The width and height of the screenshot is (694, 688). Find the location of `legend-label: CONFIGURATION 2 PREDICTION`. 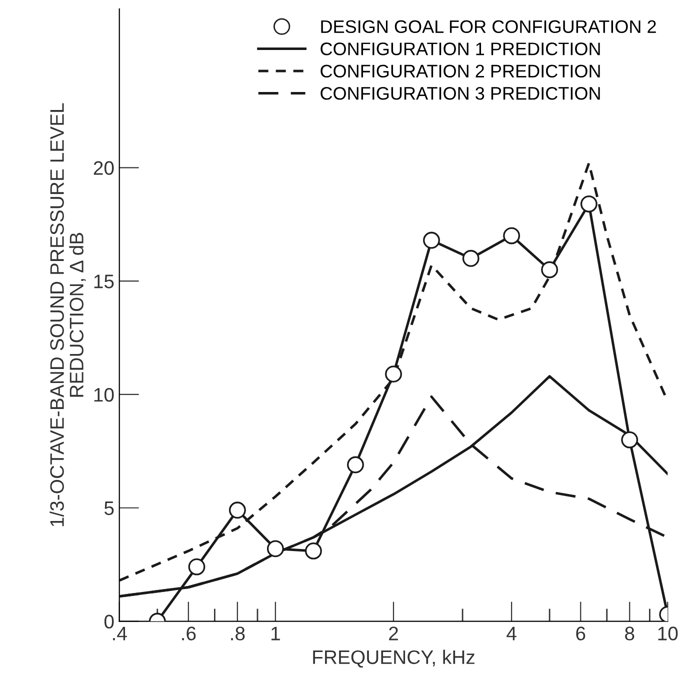

legend-label: CONFIGURATION 2 PREDICTION is located at coordinates (460, 71).